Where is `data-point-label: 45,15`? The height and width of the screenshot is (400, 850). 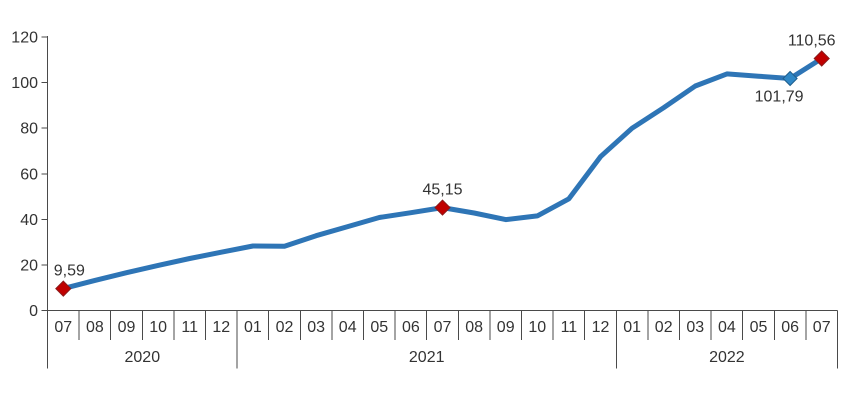
data-point-label: 45,15 is located at coordinates (442, 190).